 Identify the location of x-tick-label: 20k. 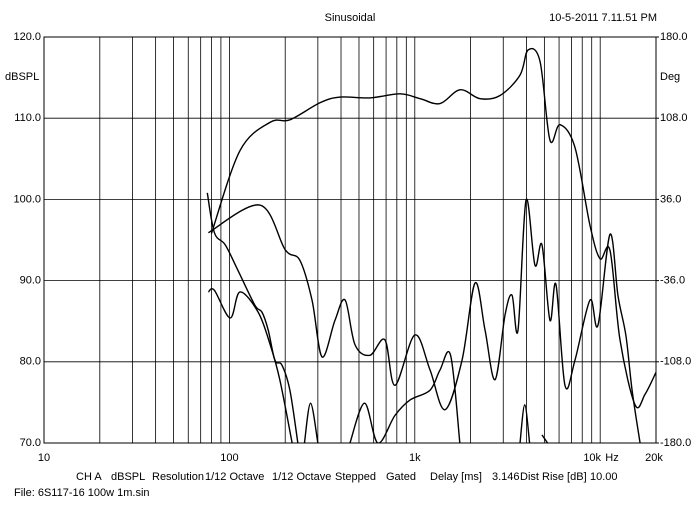
(654, 458).